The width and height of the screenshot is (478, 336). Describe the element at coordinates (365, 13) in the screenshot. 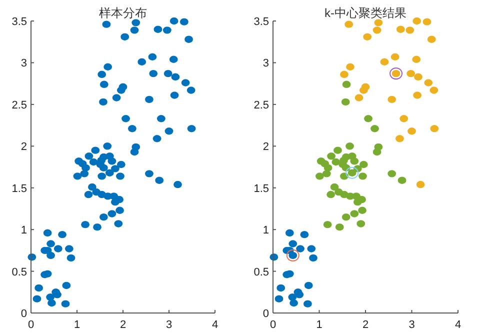

I see `chart-title: k-中心聚类结果` at that location.